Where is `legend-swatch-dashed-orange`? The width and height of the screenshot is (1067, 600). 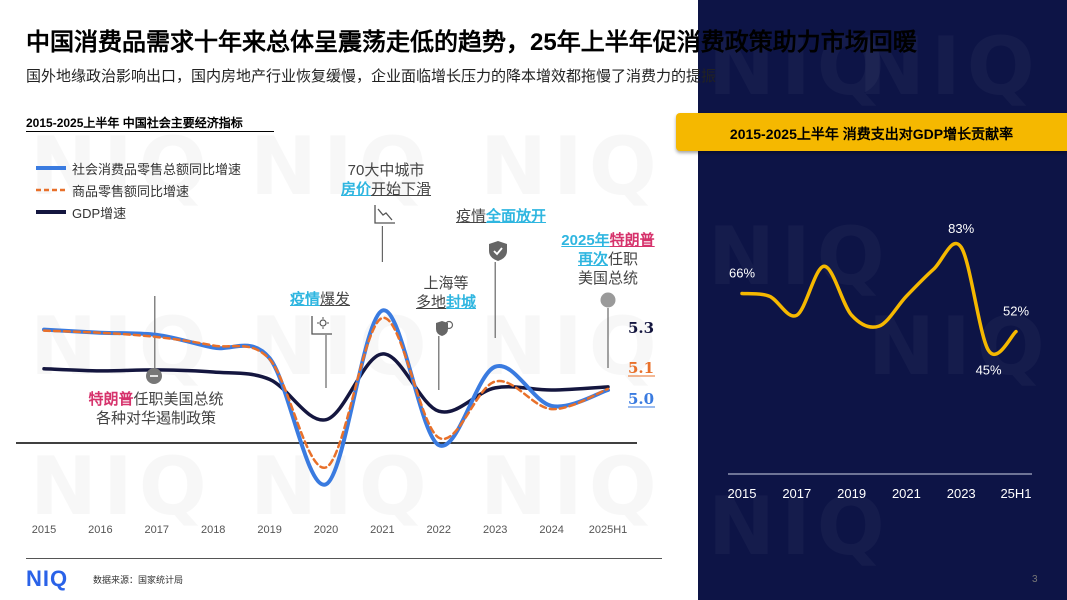 legend-swatch-dashed-orange is located at coordinates (51, 190).